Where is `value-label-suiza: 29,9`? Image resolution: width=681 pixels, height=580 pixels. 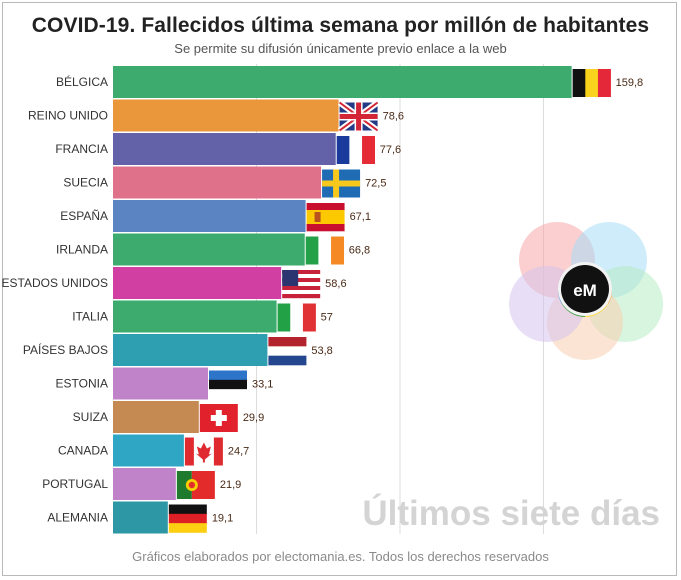 value-label-suiza: 29,9 is located at coordinates (253, 418).